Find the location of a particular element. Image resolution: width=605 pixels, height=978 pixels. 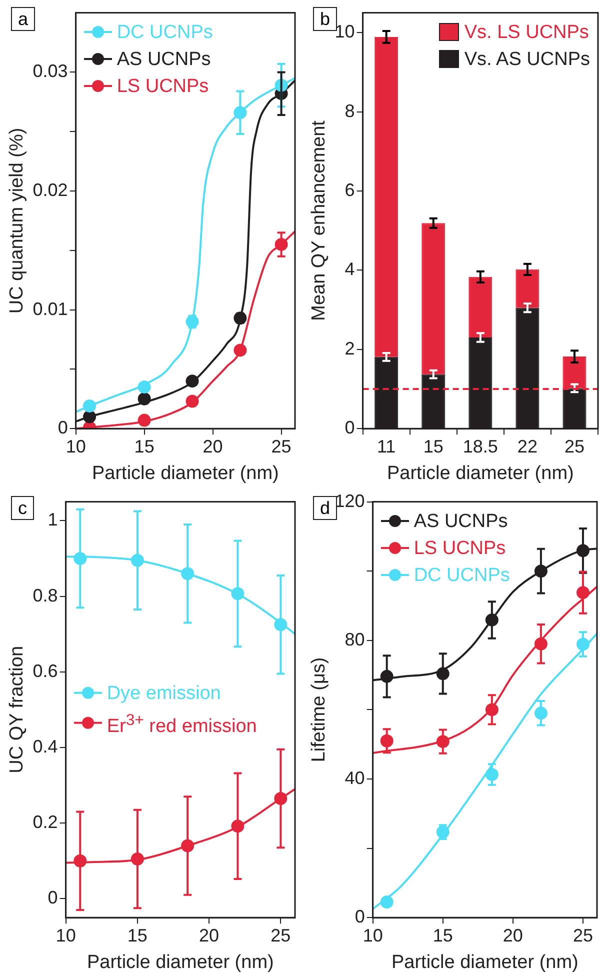

y-tick-label: 8 is located at coordinates (349, 110).